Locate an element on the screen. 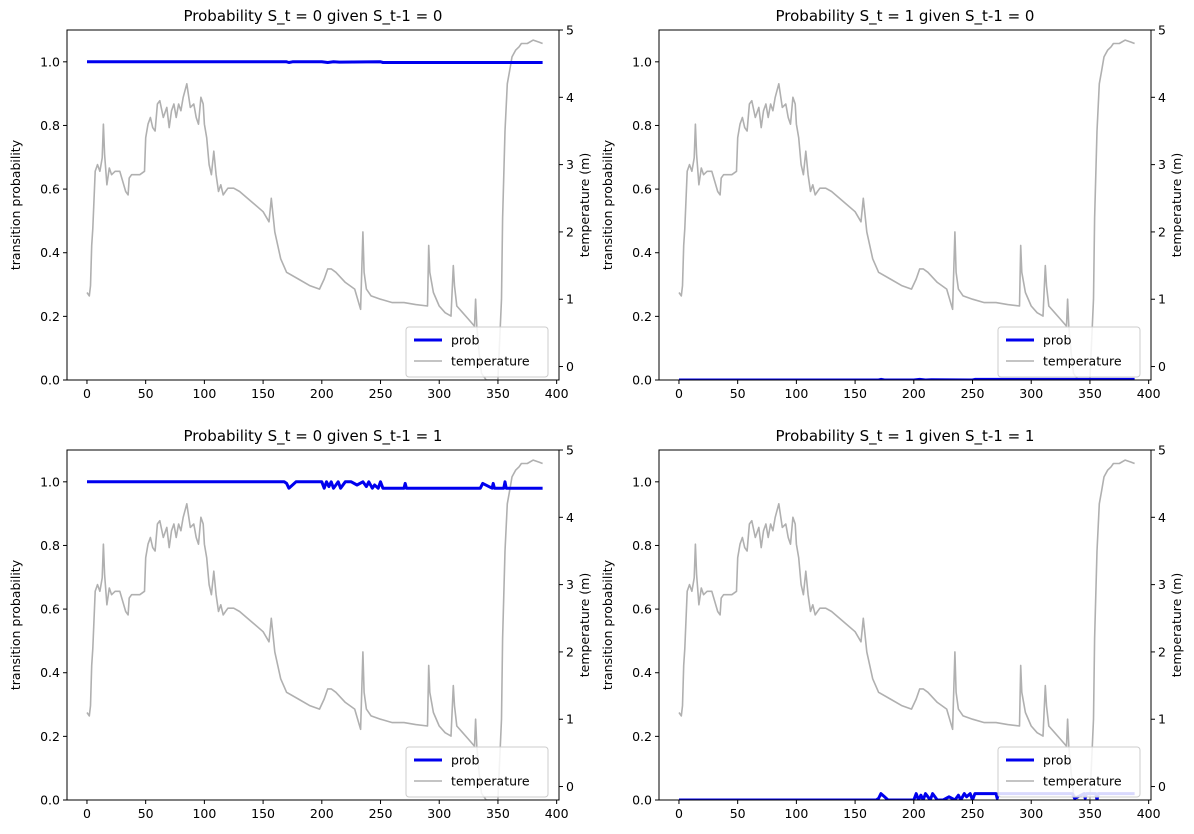  chart-title: Probability S_t = 1 given S_t-1 = 1 is located at coordinates (905, 436).